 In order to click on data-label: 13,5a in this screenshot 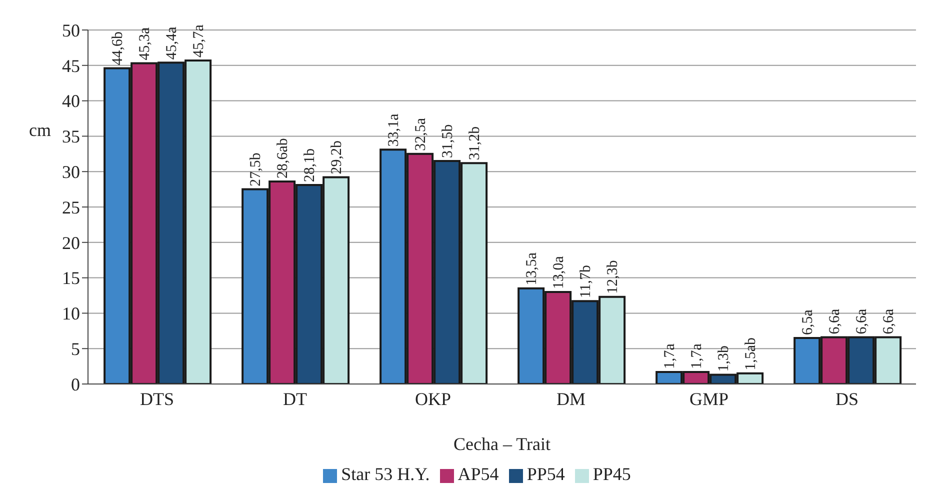, I will do `click(532, 269)`.